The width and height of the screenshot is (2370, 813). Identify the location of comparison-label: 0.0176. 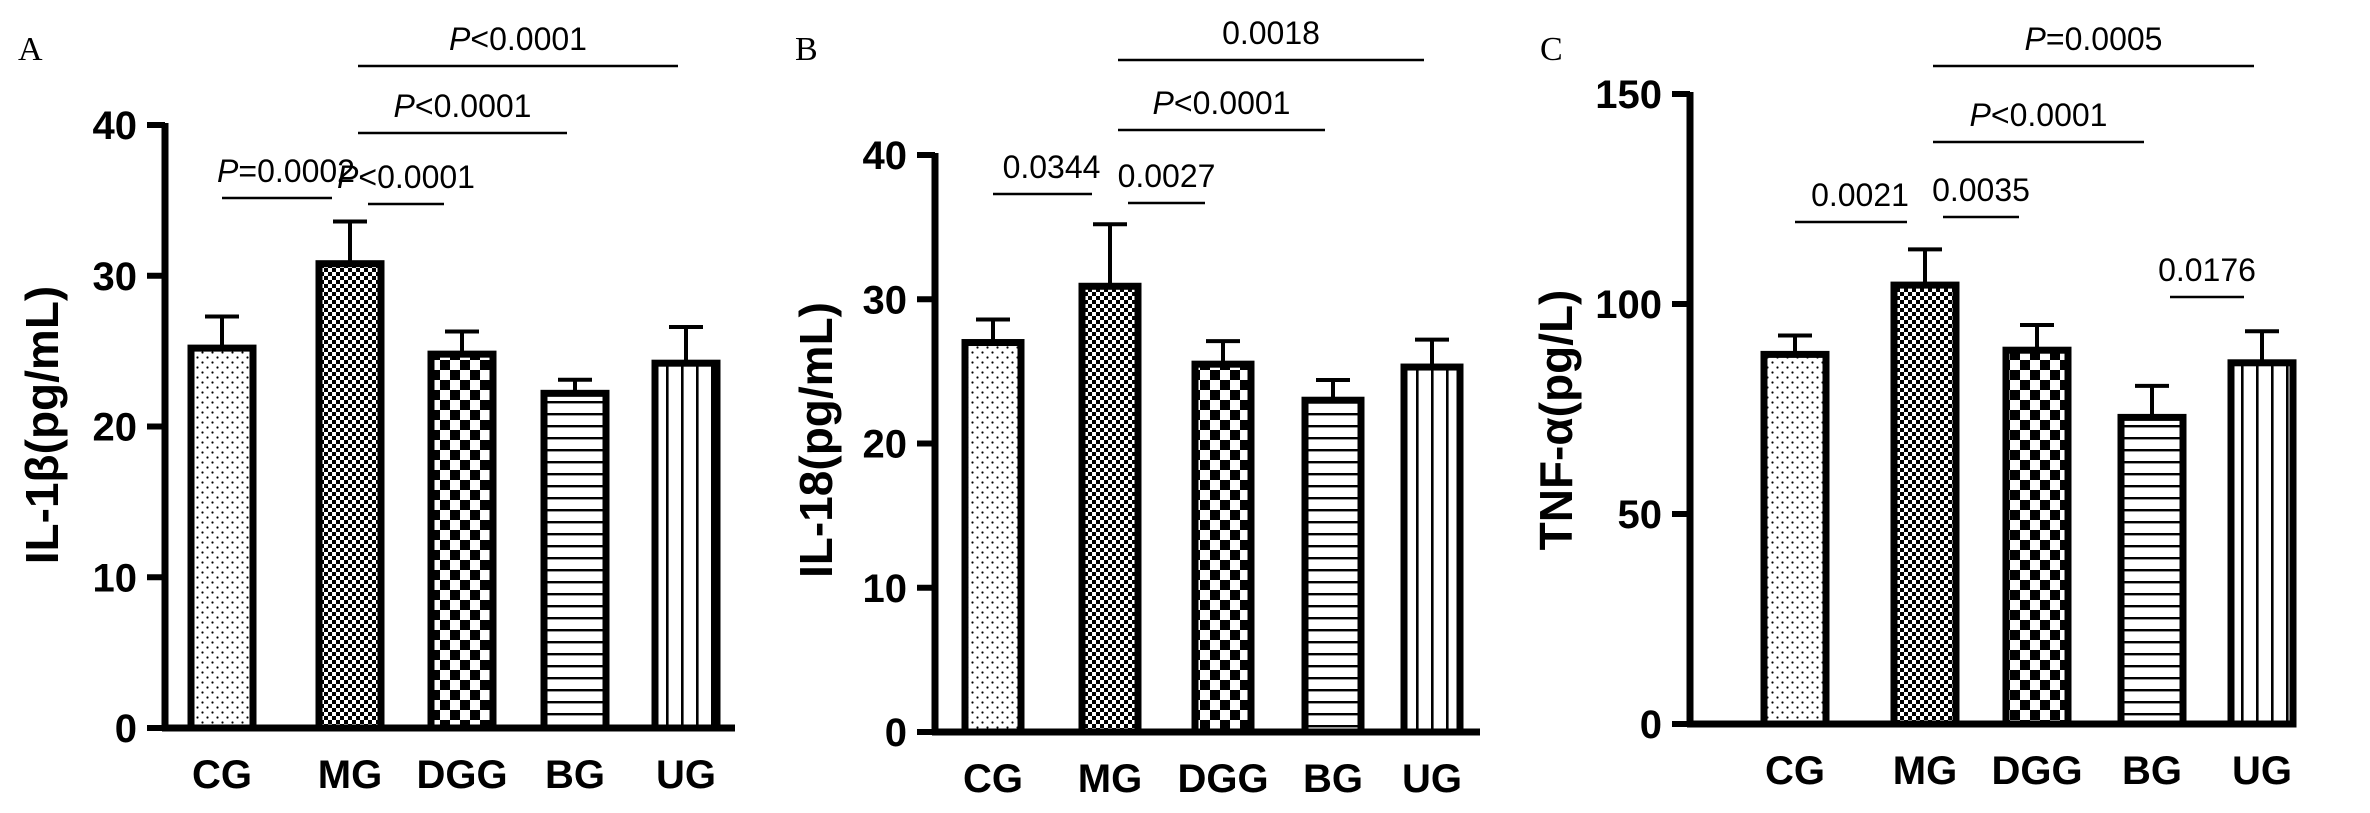
(2207, 270).